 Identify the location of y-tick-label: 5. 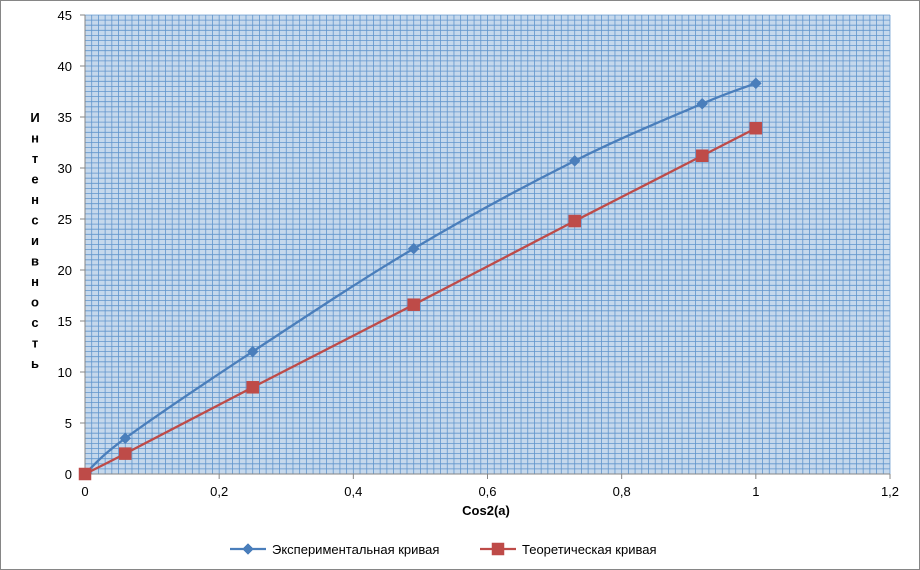
(68, 423).